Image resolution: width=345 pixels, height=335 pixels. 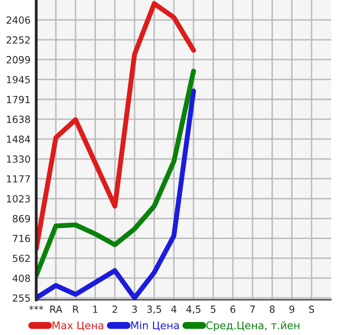 What do you see at coordinates (18, 178) in the screenshot?
I see `y-tick-label: 1177` at bounding box center [18, 178].